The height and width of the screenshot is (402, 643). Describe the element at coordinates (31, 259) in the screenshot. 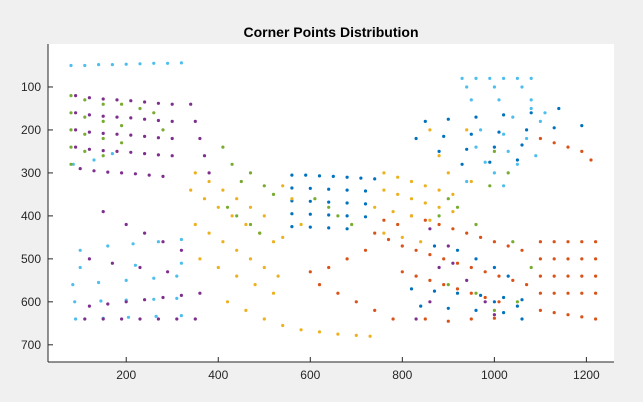

I see `y-tick-label: 500` at that location.